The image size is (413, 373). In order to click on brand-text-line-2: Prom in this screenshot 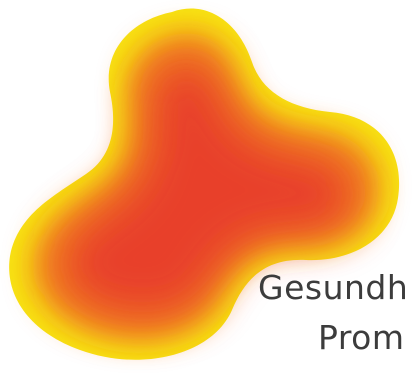, I will do `click(361, 337)`.